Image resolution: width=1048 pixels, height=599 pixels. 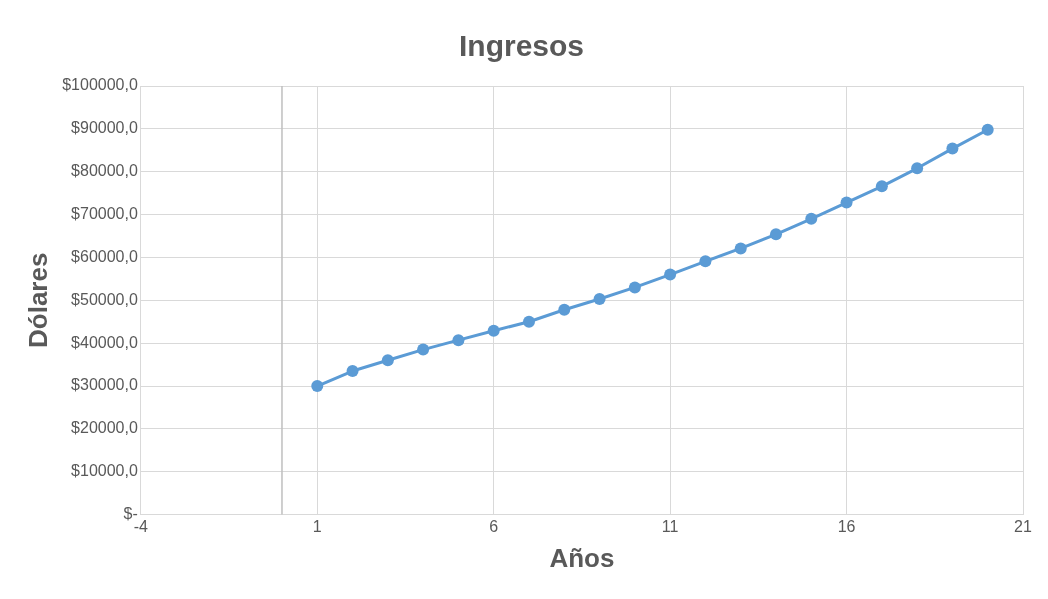 What do you see at coordinates (582, 557) in the screenshot?
I see `x-axis-title: Años` at bounding box center [582, 557].